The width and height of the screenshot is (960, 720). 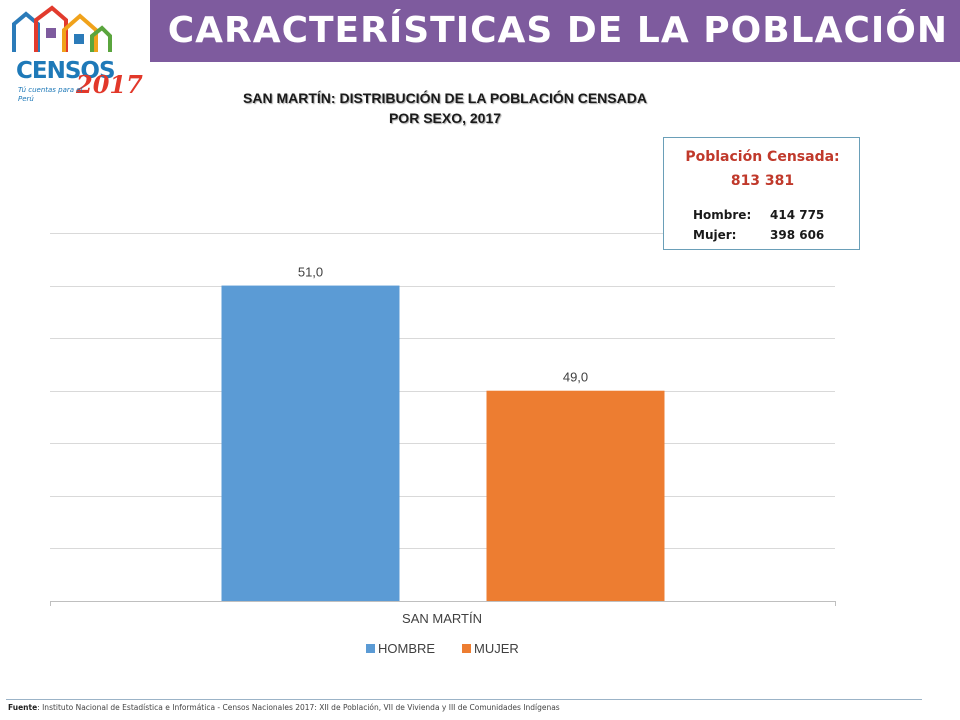 What do you see at coordinates (442, 648) in the screenshot?
I see `chart-legend: HOMBRE MUJER` at bounding box center [442, 648].